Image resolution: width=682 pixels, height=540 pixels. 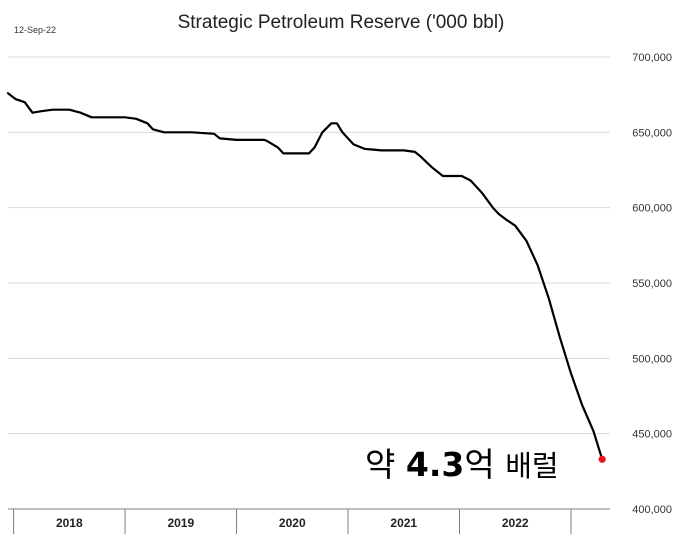 I want to click on annotation-unit: 배럴, so click(x=532, y=466).